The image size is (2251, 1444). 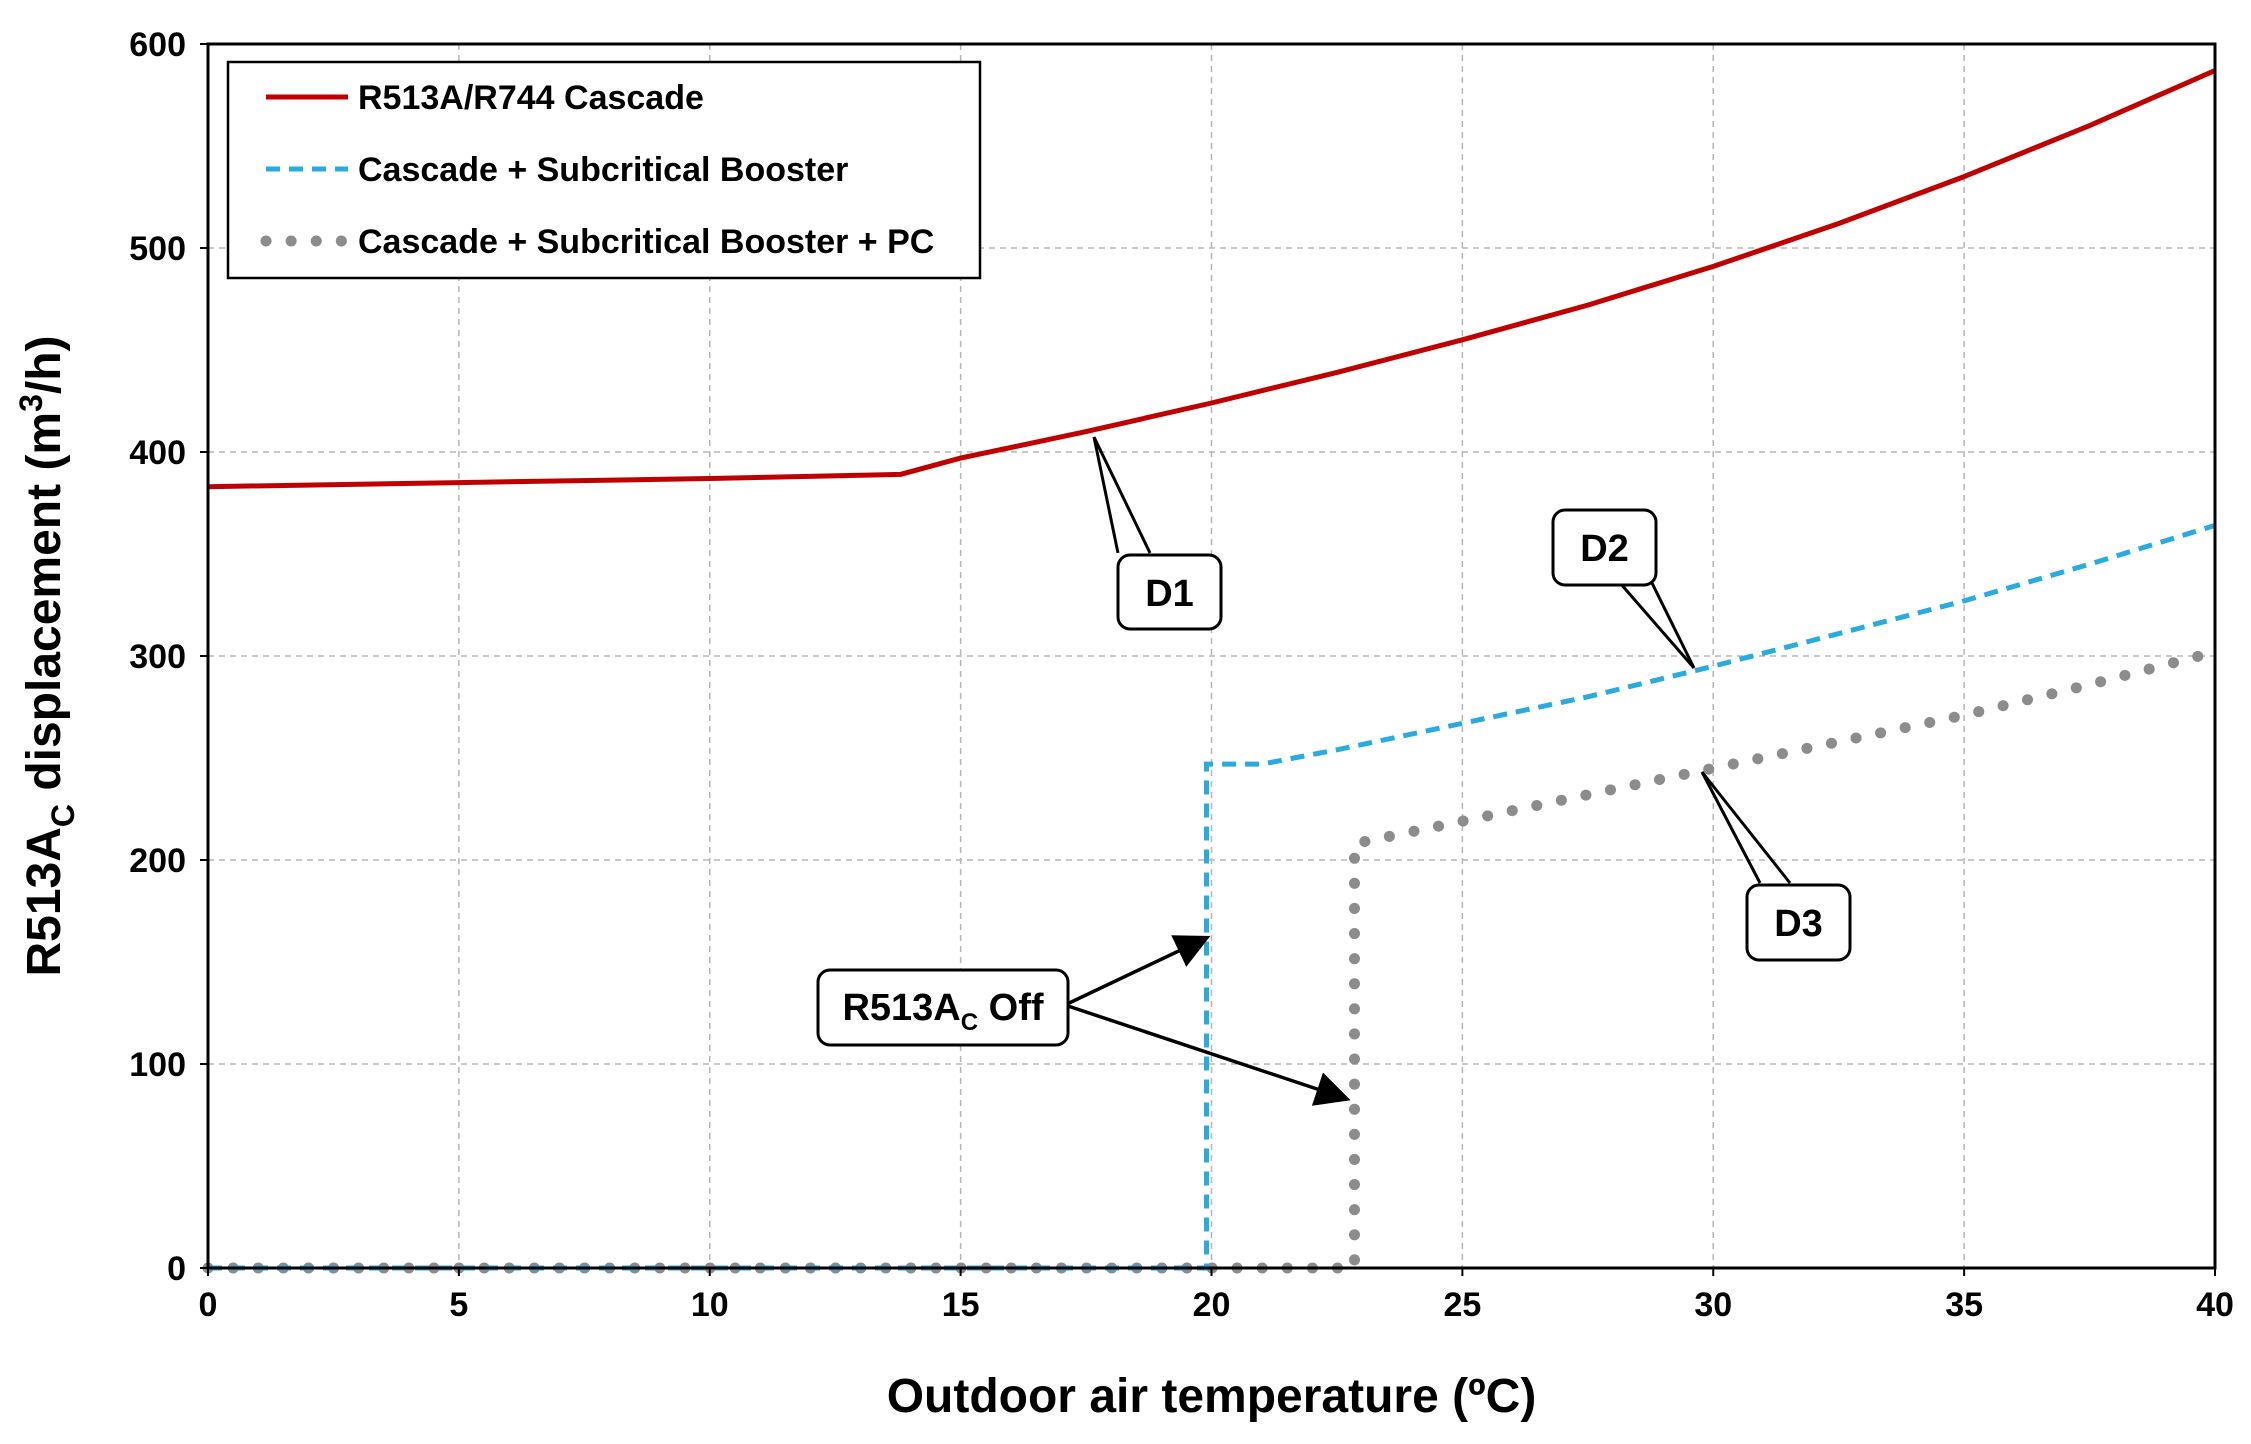 What do you see at coordinates (646, 242) in the screenshot?
I see `legend-label-booster-pc: Cascade + Subcritical Booster + PC` at bounding box center [646, 242].